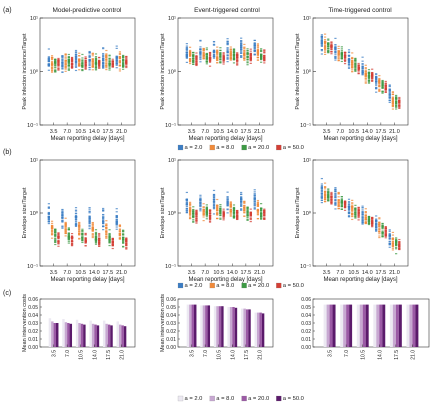 The image size is (440, 406). Describe the element at coordinates (172, 19) in the screenshot. I see `y-tick-label: 10¹` at that location.